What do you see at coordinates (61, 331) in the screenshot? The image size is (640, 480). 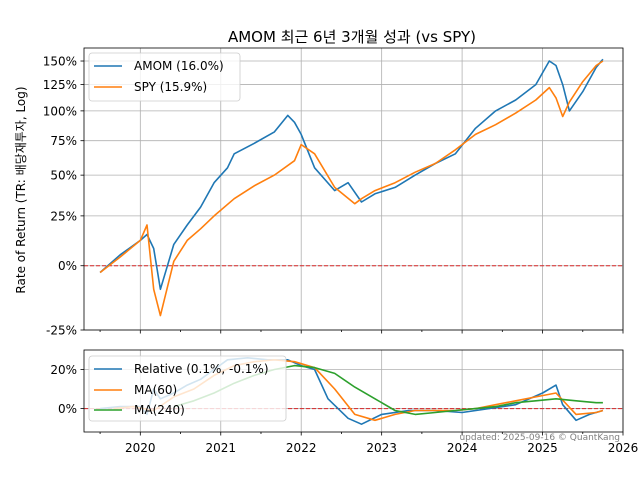 I see `y-tick-label: -25%` at bounding box center [61, 331].